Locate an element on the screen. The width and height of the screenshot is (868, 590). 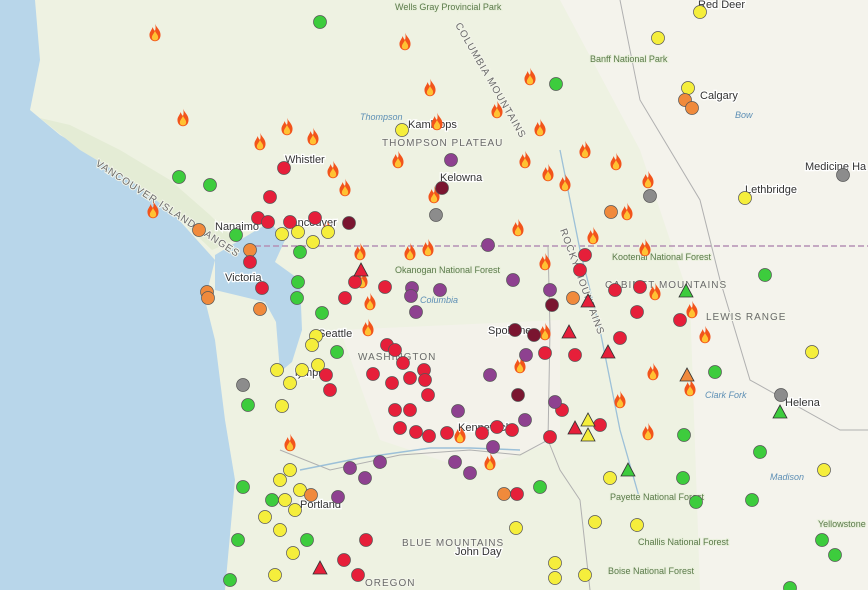
place-label: Red Deer is located at coordinates (721, 5).